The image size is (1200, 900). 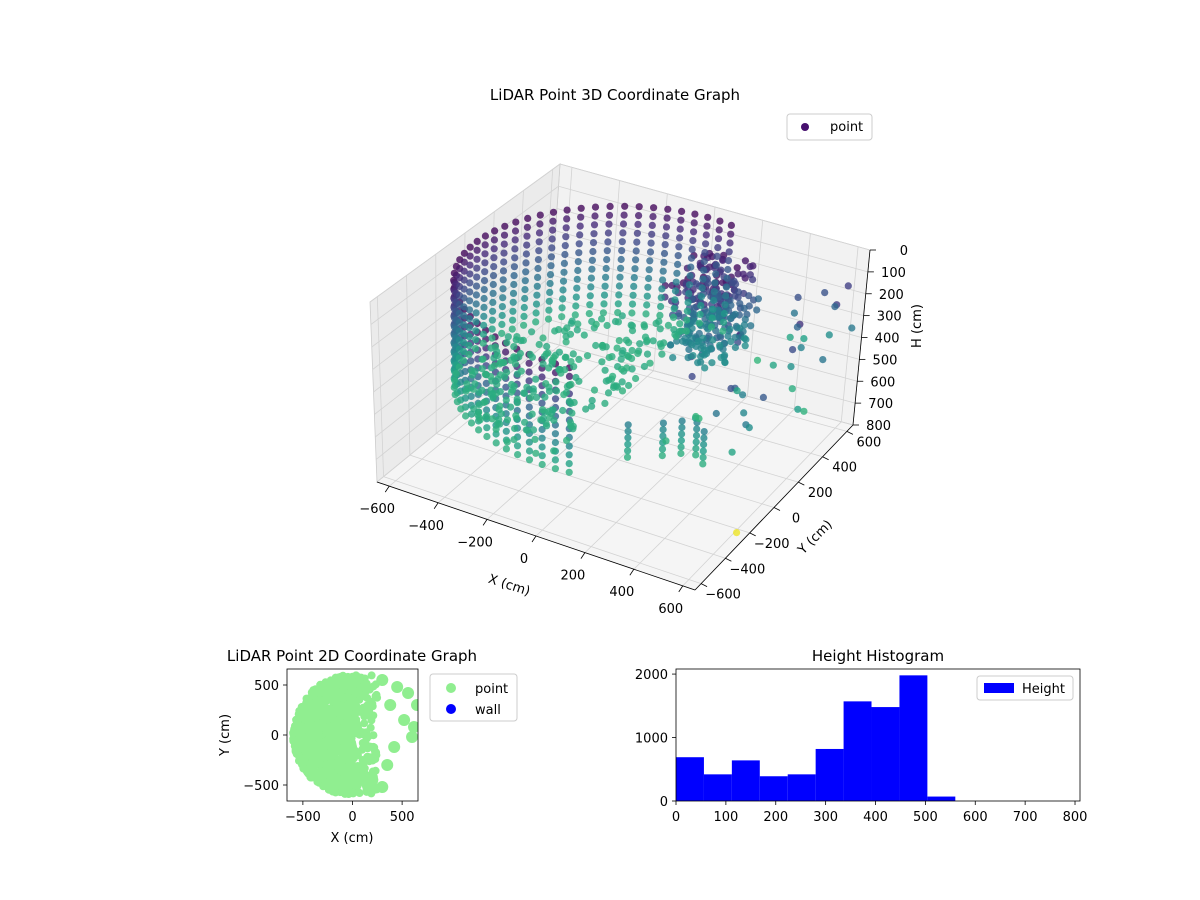 I want to click on histogram-x-tick-label: 100, so click(x=725, y=817).